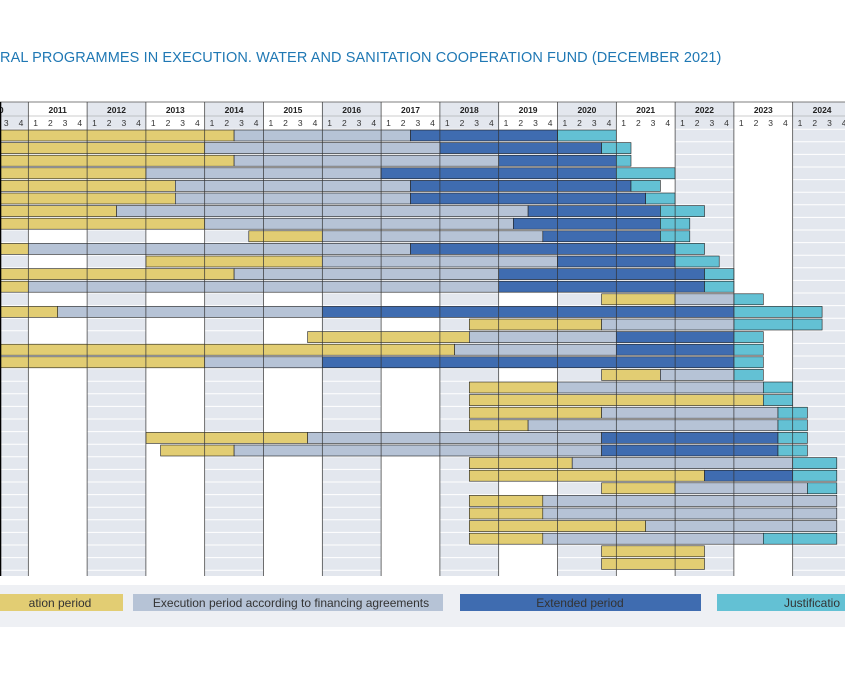 The width and height of the screenshot is (845, 684). What do you see at coordinates (292, 110) in the screenshot?
I see `year-label: 2015` at bounding box center [292, 110].